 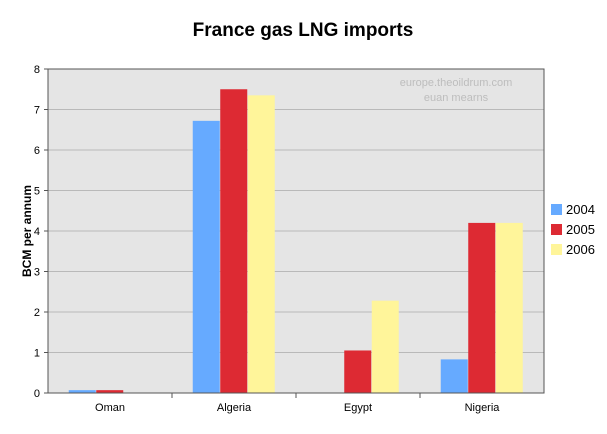 What do you see at coordinates (456, 83) in the screenshot?
I see `watermark-line: europe.theoildrum.com` at bounding box center [456, 83].